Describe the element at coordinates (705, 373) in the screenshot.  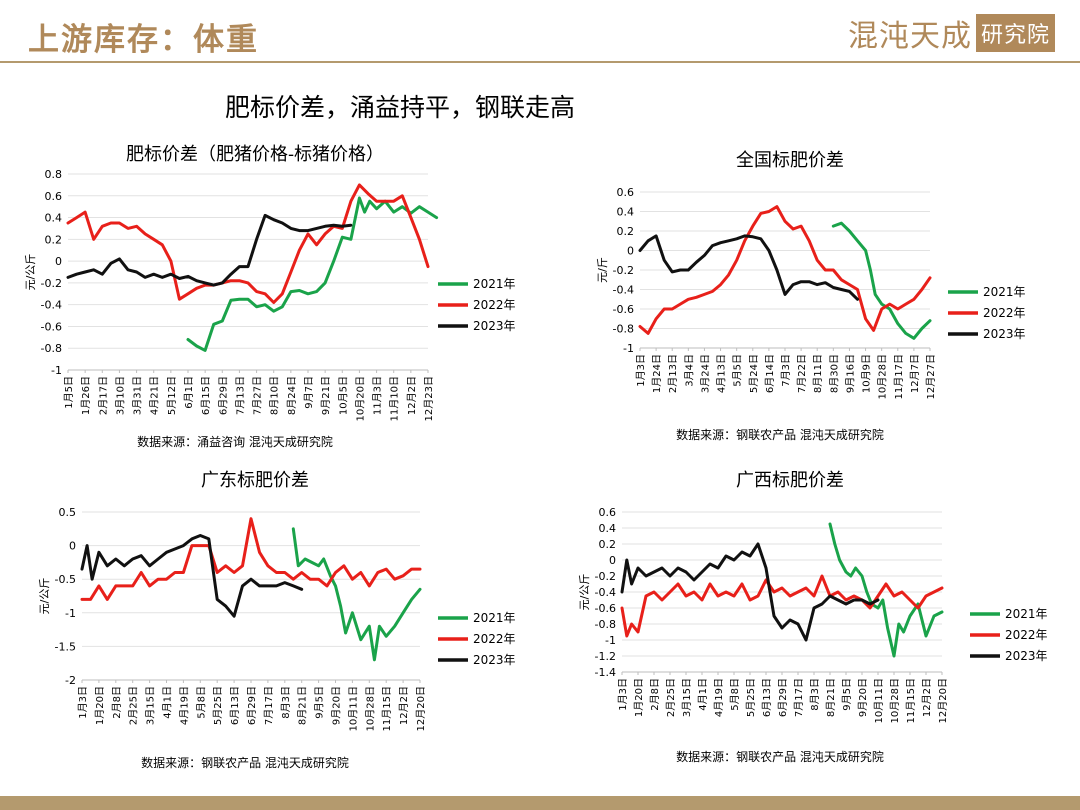
I see `x-tick-label: 3月24日` at that location.